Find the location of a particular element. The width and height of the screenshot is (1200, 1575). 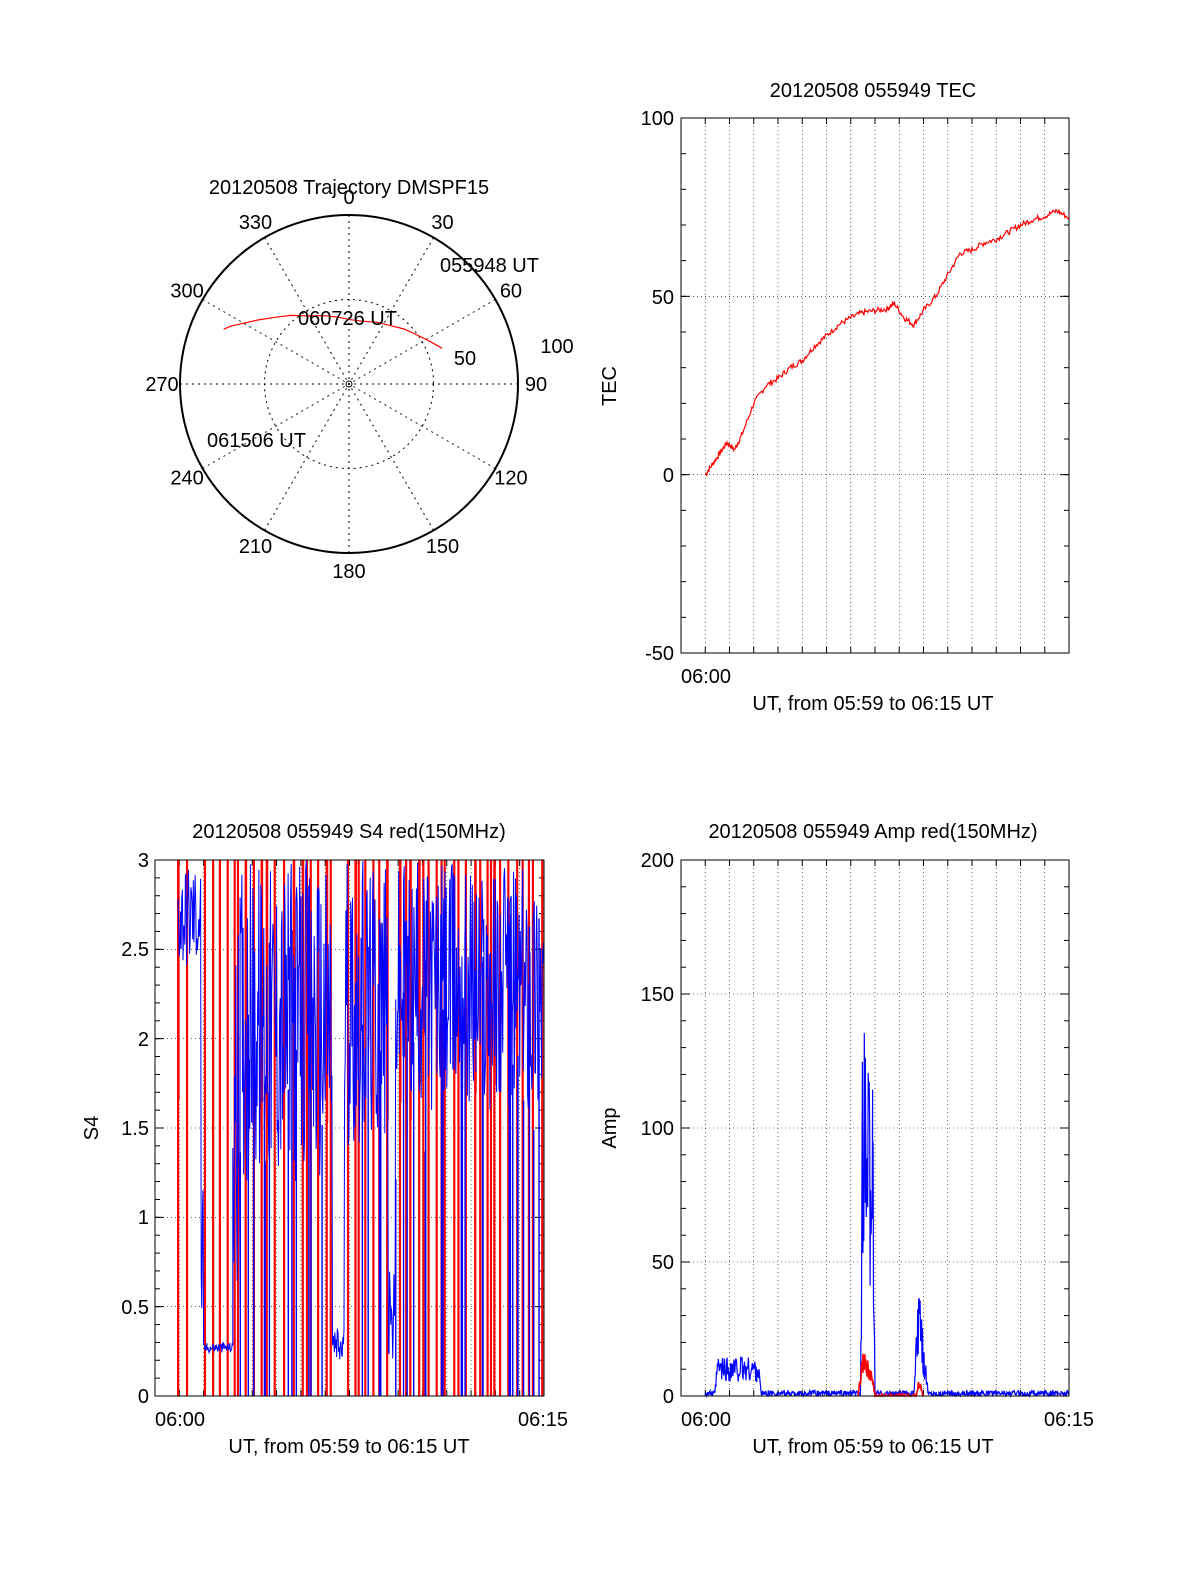

tec-y-tick-0: 0 is located at coordinates (668, 476).